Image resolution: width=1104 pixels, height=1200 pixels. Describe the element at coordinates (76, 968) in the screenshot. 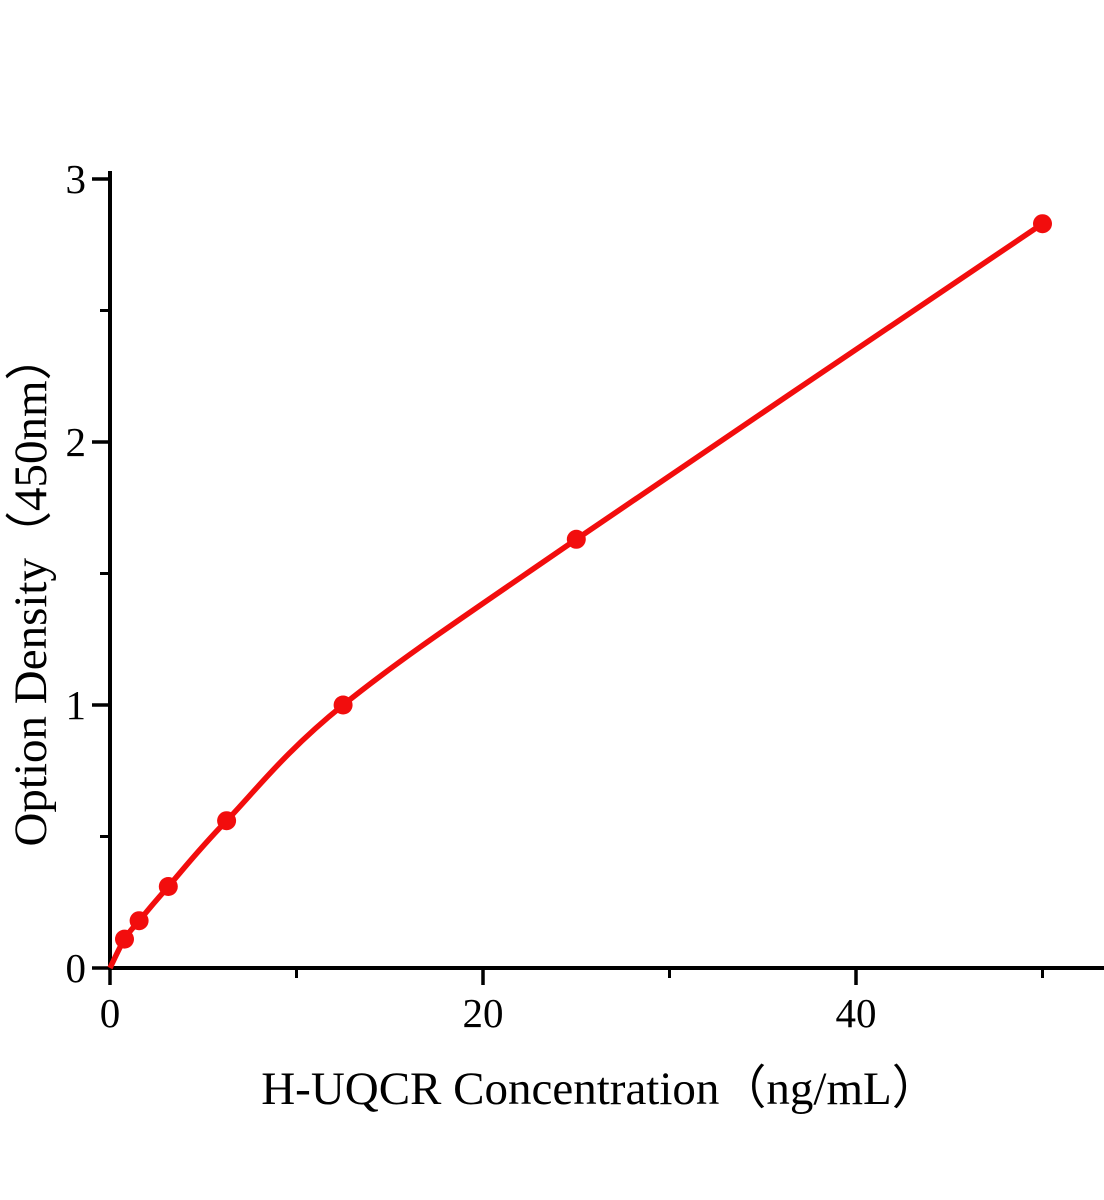

I see `y-tick-label: 0` at that location.